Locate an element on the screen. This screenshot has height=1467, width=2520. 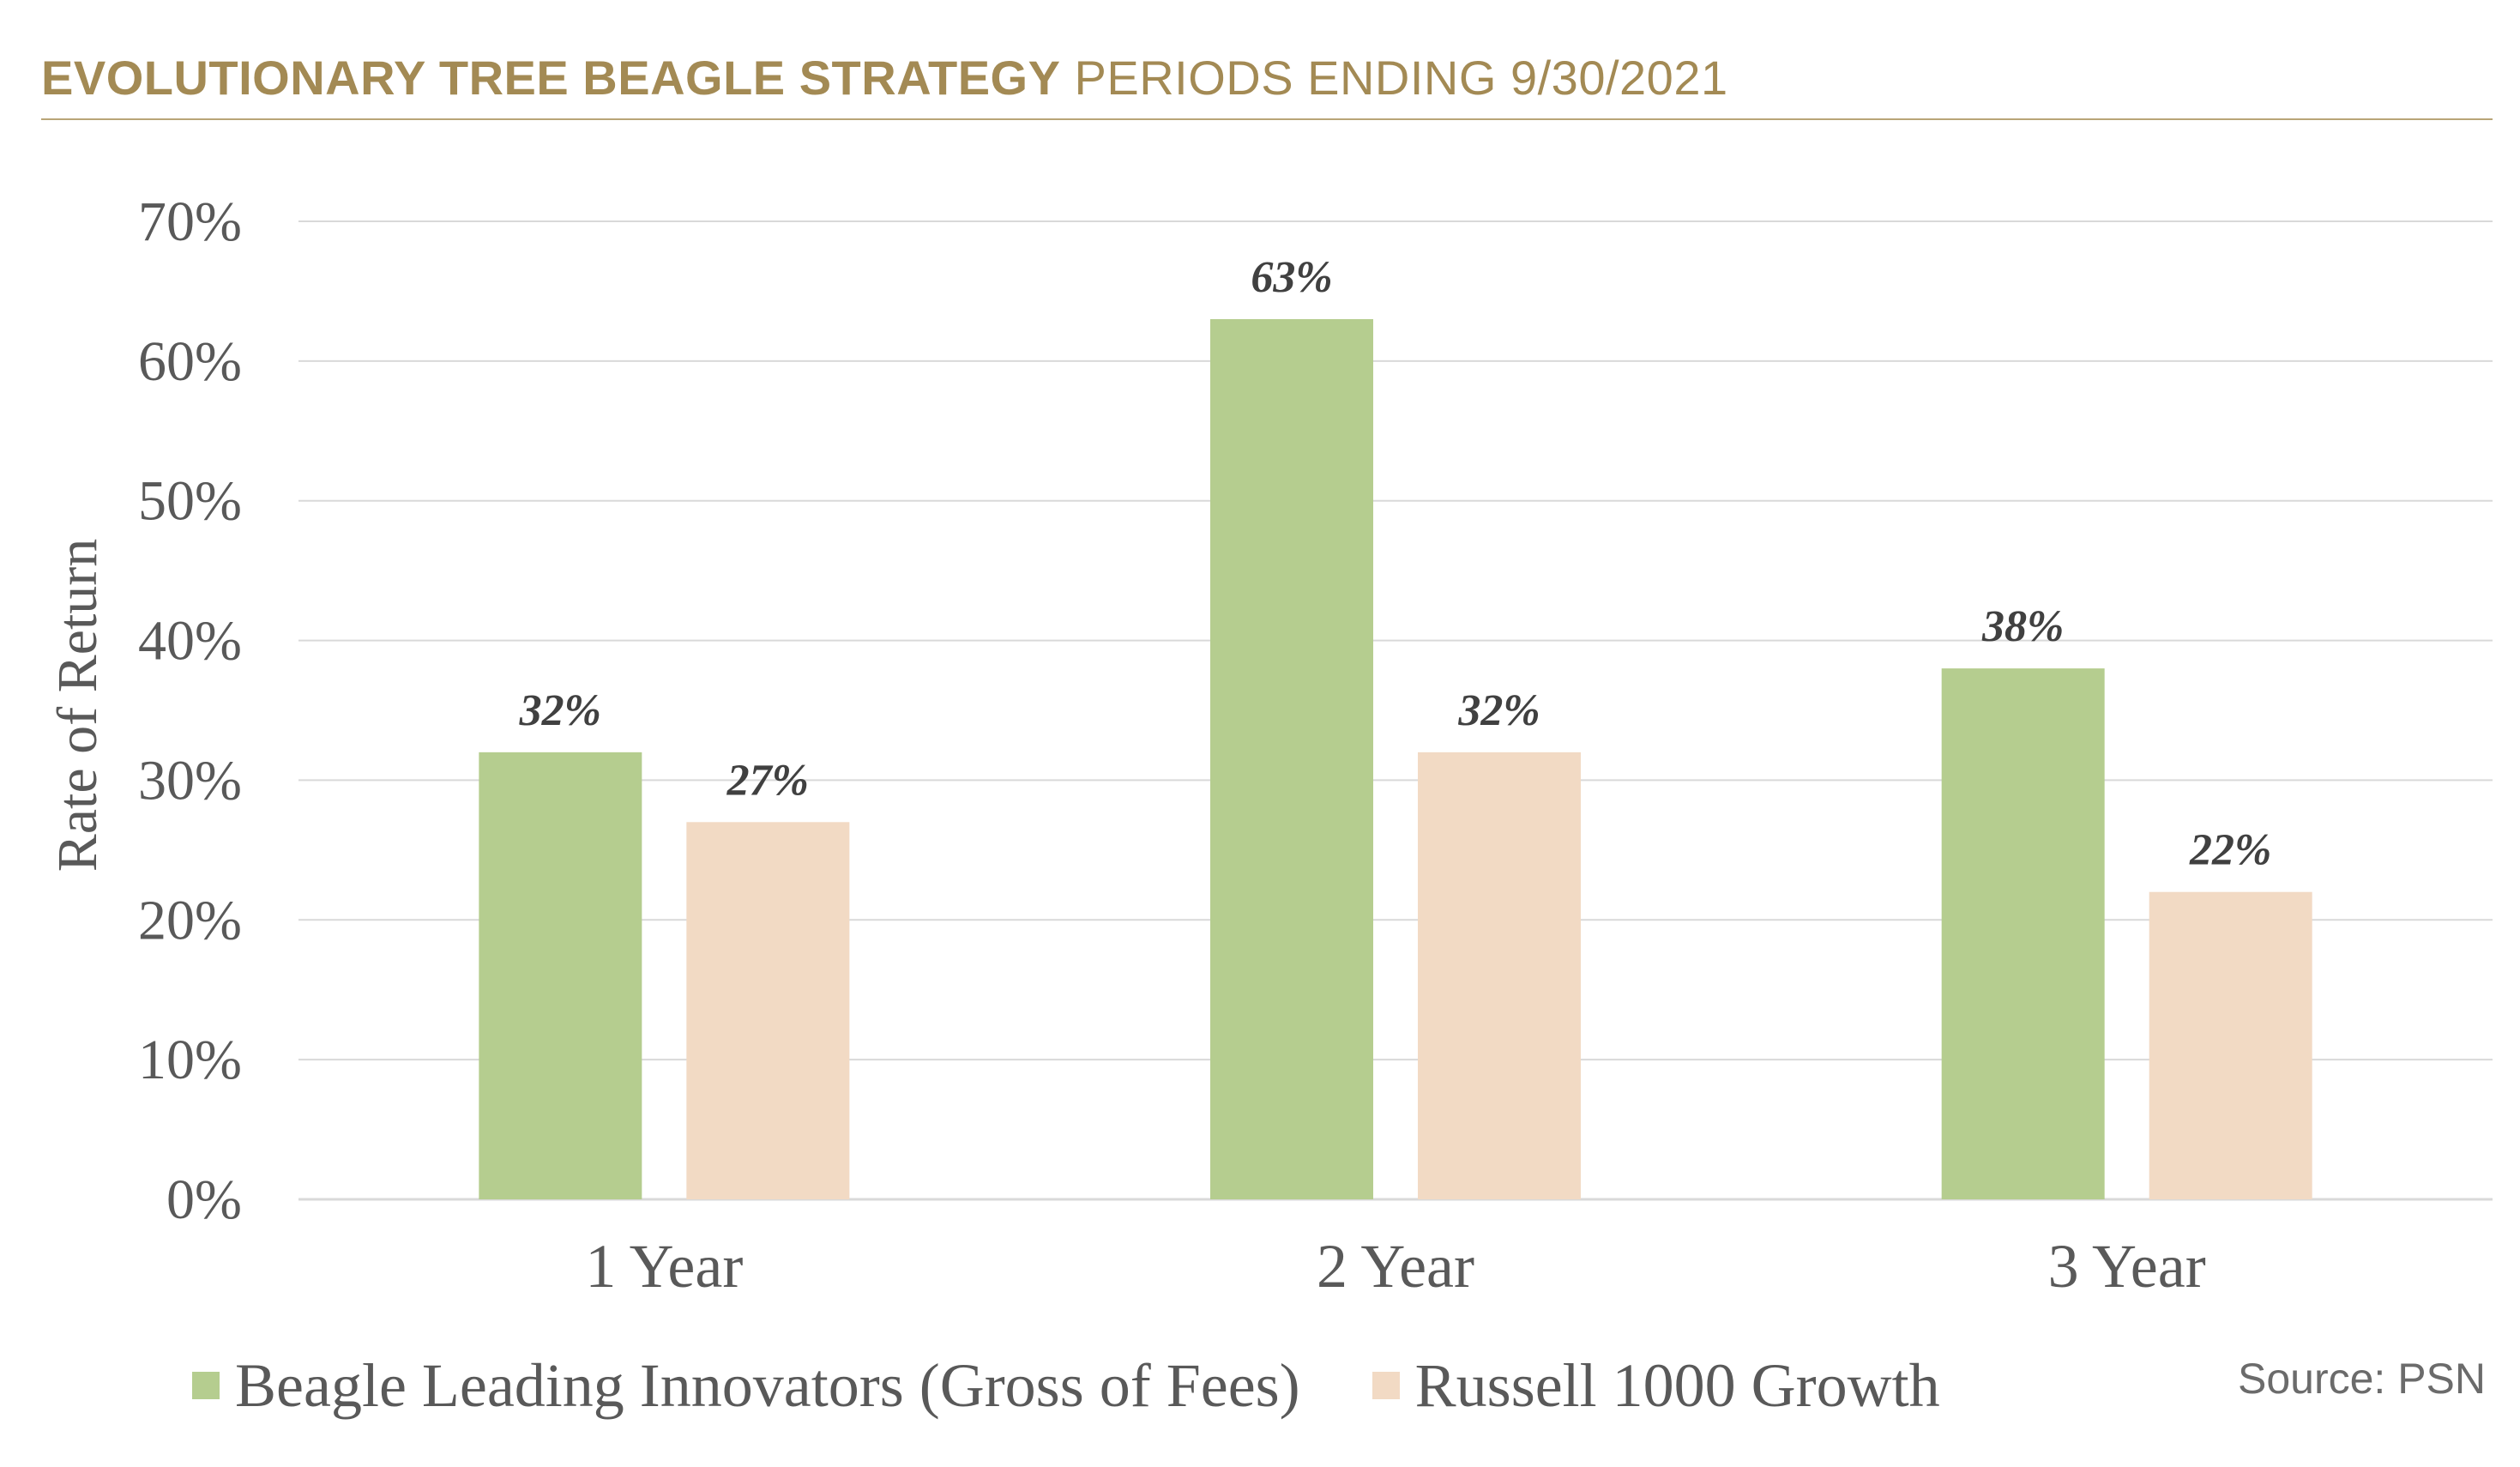
y-axis-ticks: 0% 10% 20% 30% 40% 50% 60% 70% is located at coordinates (190, 710).